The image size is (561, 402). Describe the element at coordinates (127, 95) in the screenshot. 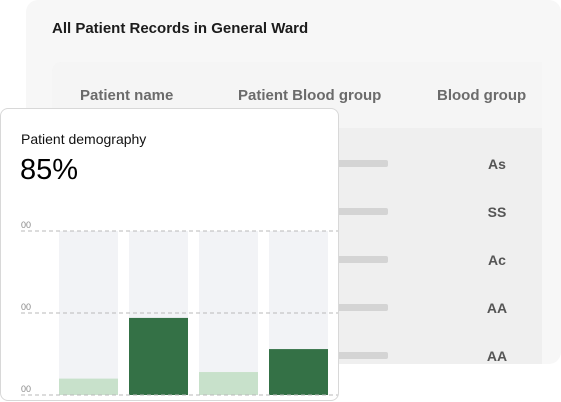

I see `column-header-patient-name: Patient name` at that location.